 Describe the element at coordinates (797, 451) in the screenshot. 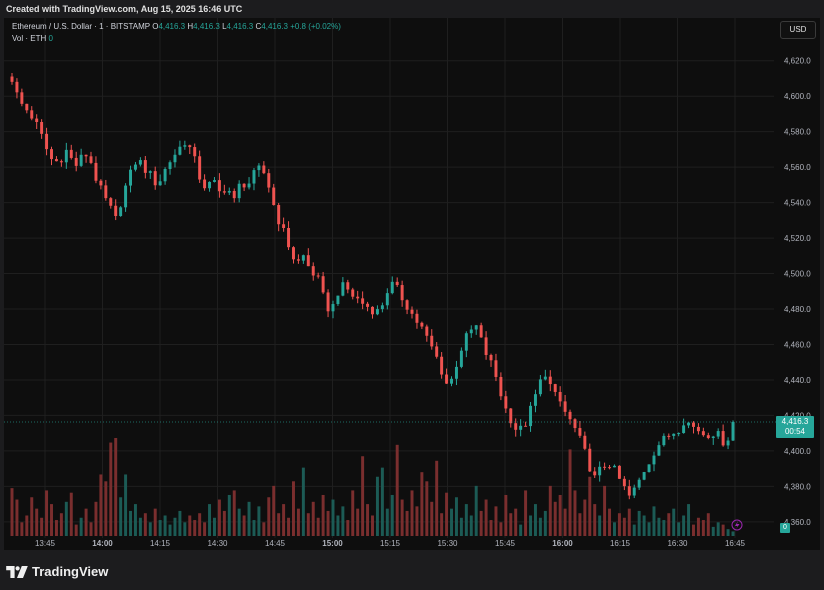

I see `y-tick-label: 4,400.0` at that location.